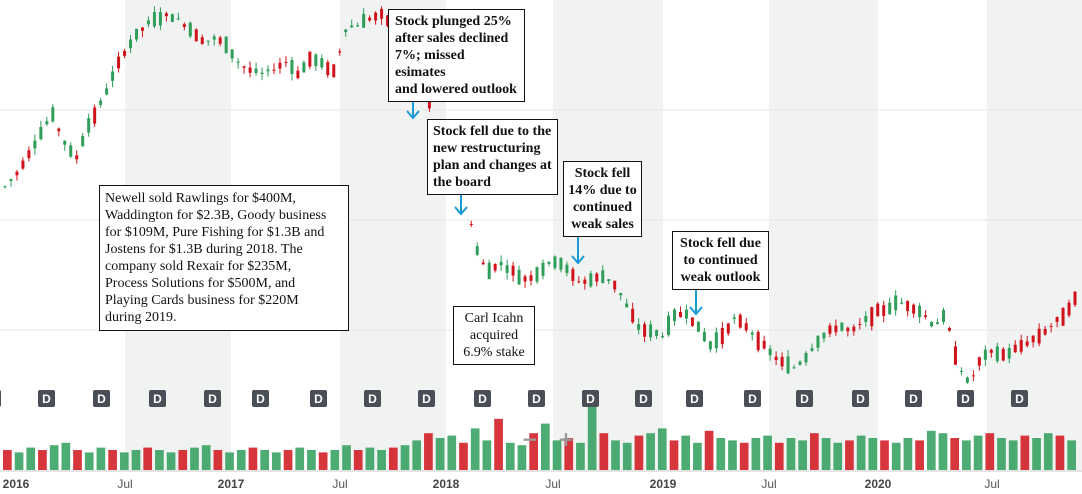  What do you see at coordinates (541, 480) in the screenshot?
I see `x-axis: 2016 Jul 2017 Jul 2018 Jul 2019 Jul 2020 Jul` at bounding box center [541, 480].